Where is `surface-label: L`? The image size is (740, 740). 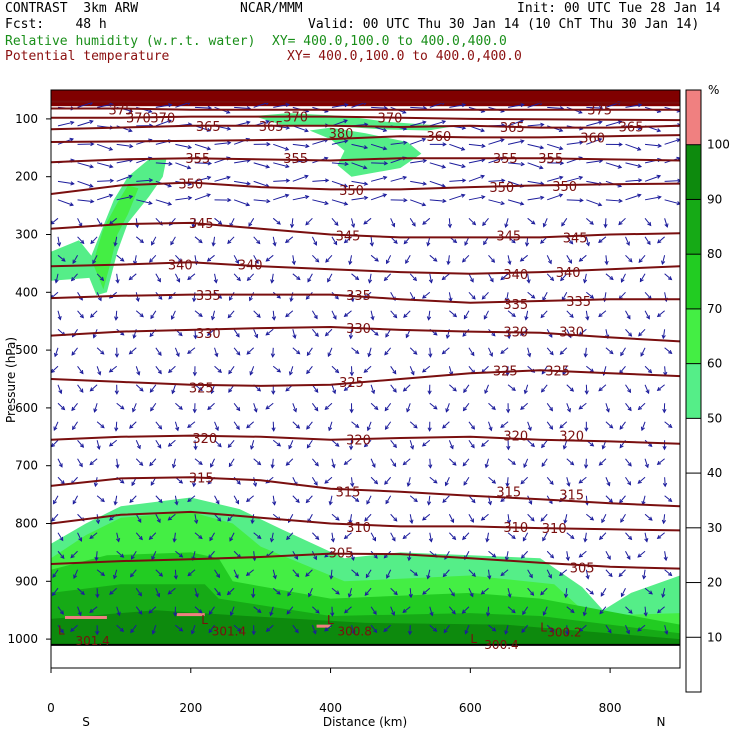 surface-label: L is located at coordinates (473, 639).